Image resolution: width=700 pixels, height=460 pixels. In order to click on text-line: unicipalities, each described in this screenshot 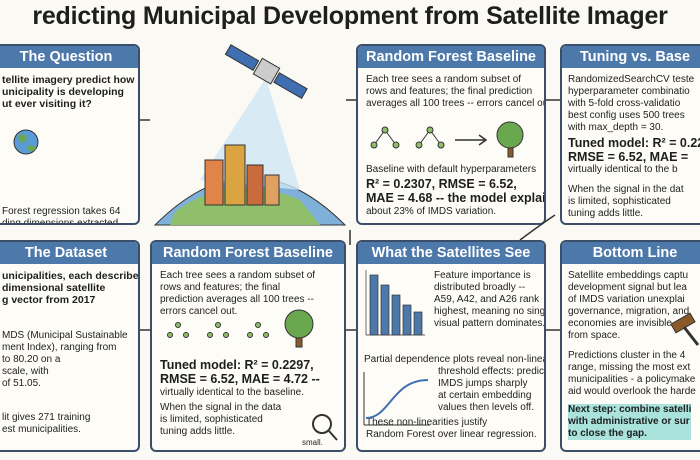, I will do `click(71, 276)`.